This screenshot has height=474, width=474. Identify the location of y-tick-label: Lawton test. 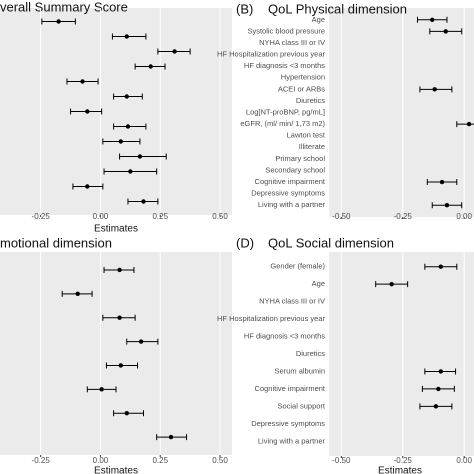
(306, 135).